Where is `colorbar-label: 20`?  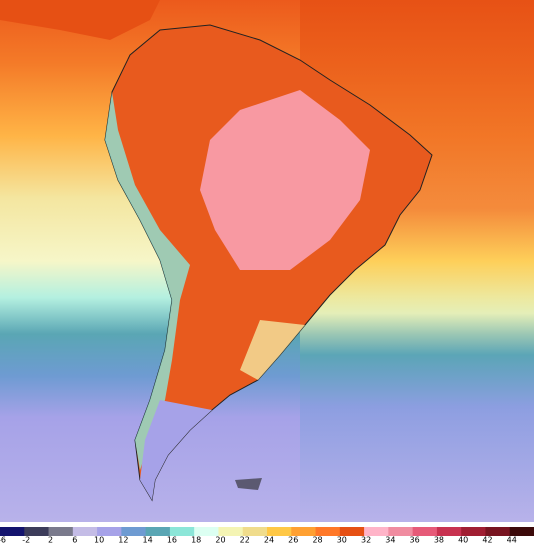
colorbar-label: 20 is located at coordinates (220, 540).